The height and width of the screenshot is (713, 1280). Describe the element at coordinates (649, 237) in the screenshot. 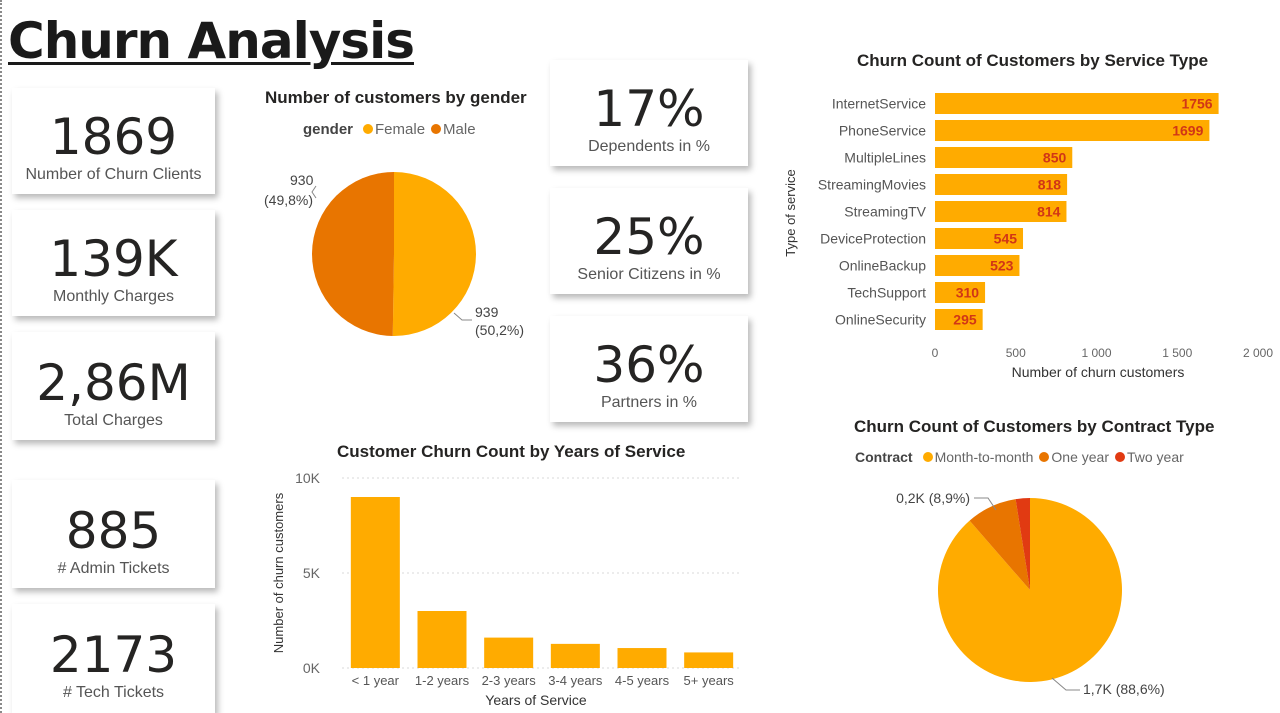

I see `pct-value: 25%` at that location.